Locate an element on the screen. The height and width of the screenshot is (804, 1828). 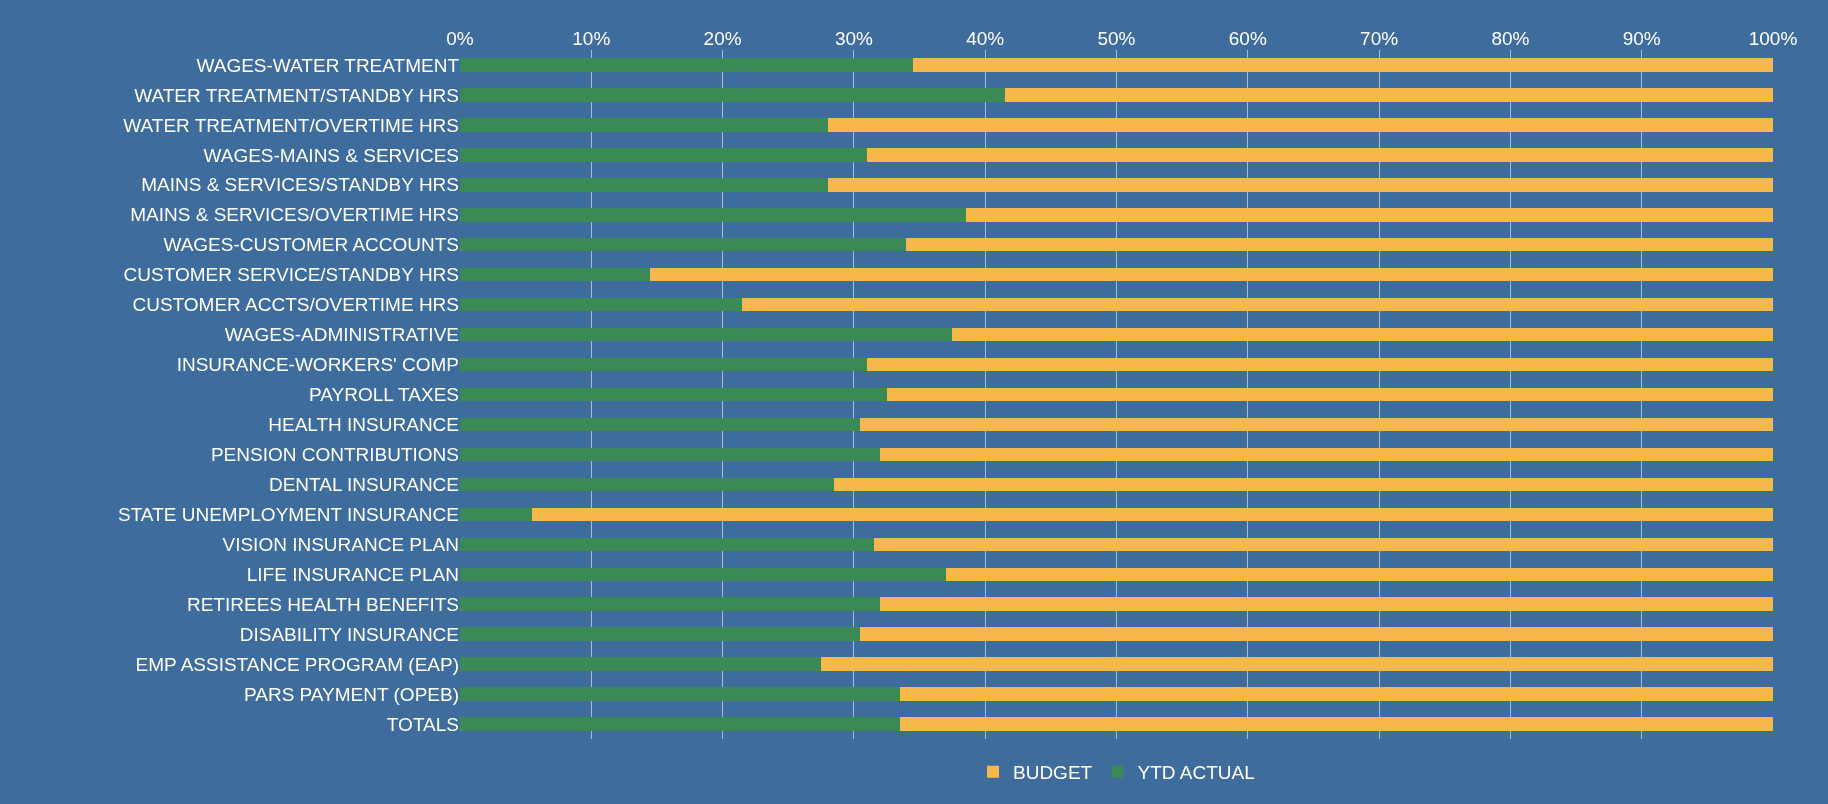
y-tick-label: LIFE INSURANCE PLAN is located at coordinates (352, 574).